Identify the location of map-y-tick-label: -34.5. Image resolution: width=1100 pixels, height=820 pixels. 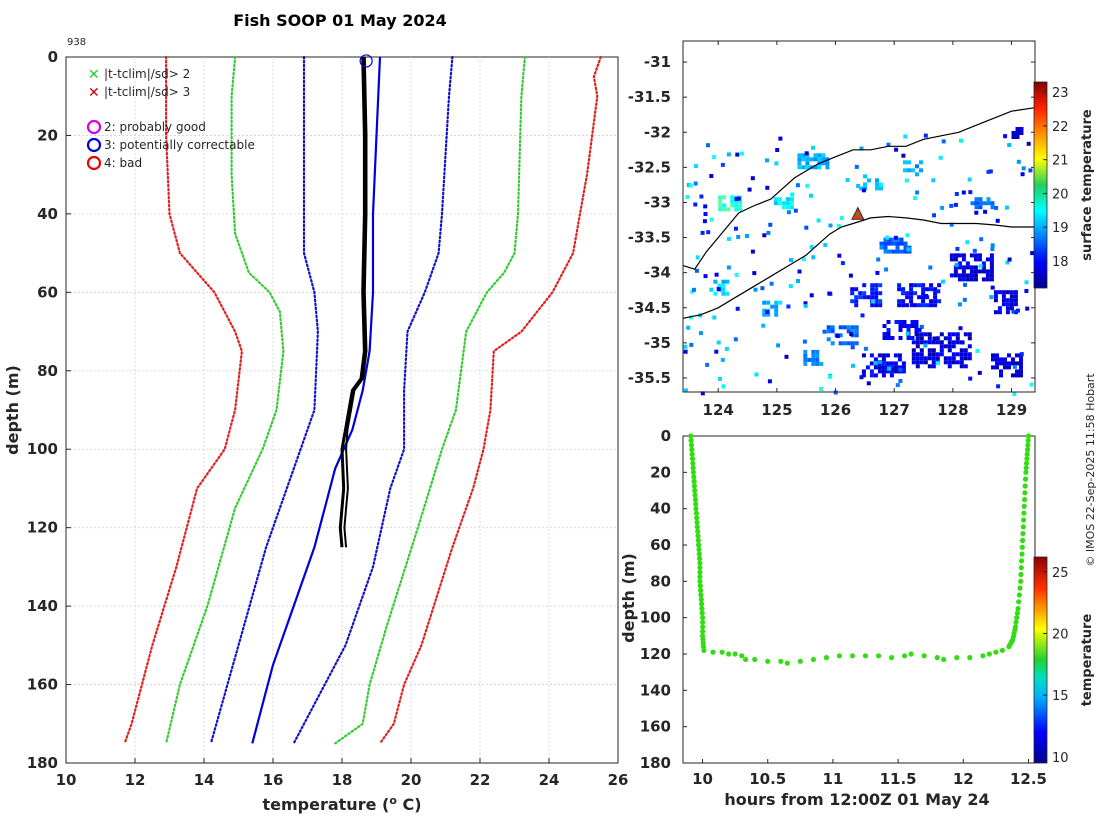
(649, 308).